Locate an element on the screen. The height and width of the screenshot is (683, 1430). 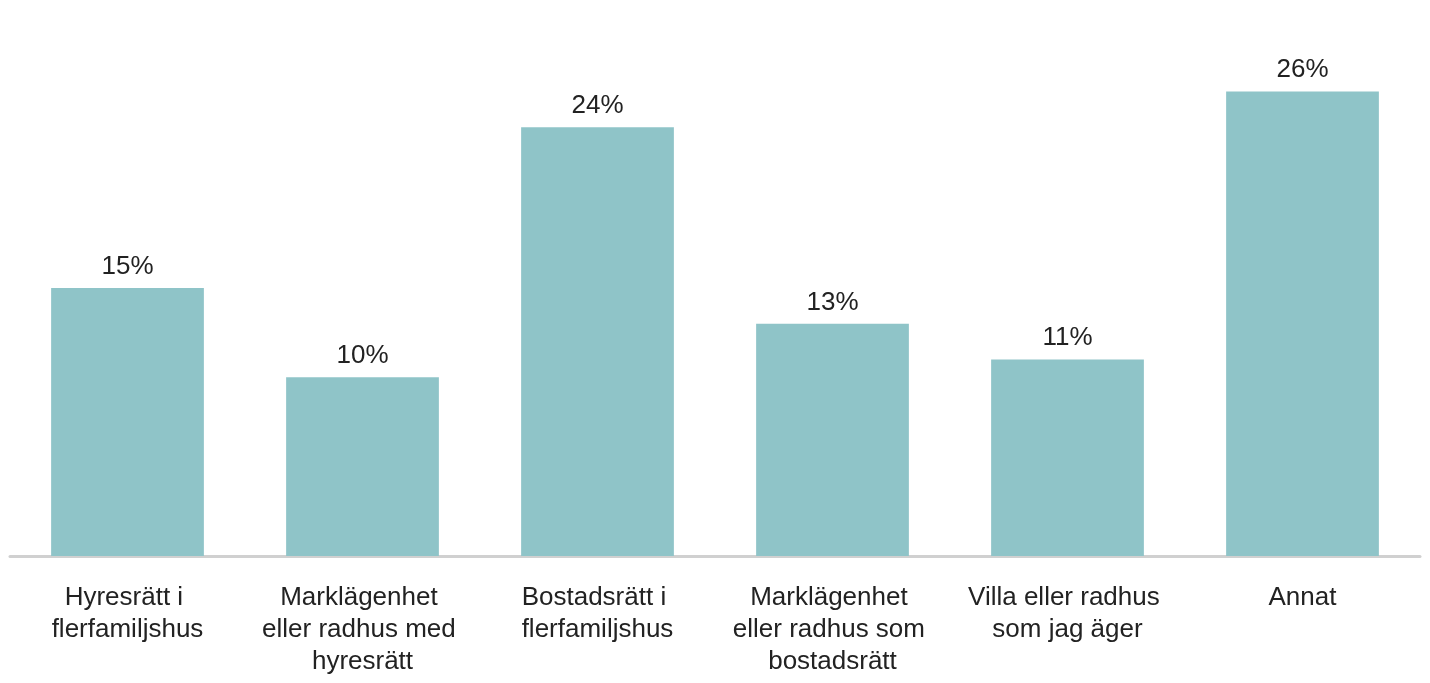
data-label: 10% is located at coordinates (362, 354).